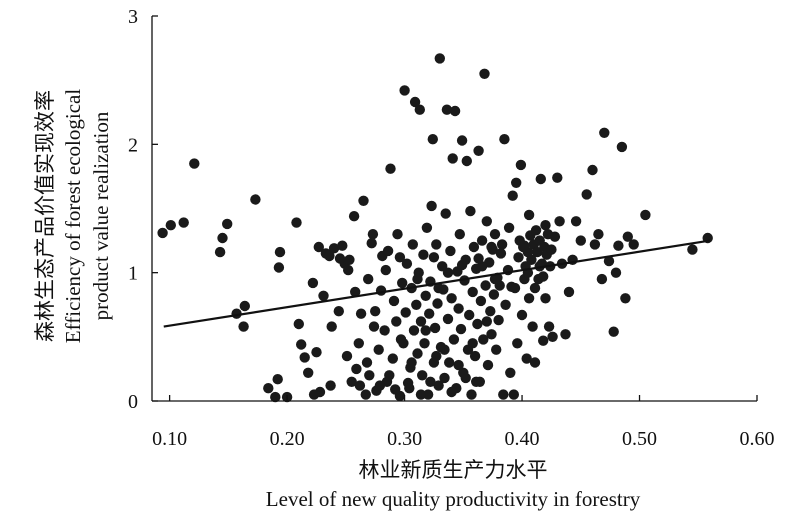  Describe the element at coordinates (133, 17) in the screenshot. I see `y-tick-label: 3` at that location.